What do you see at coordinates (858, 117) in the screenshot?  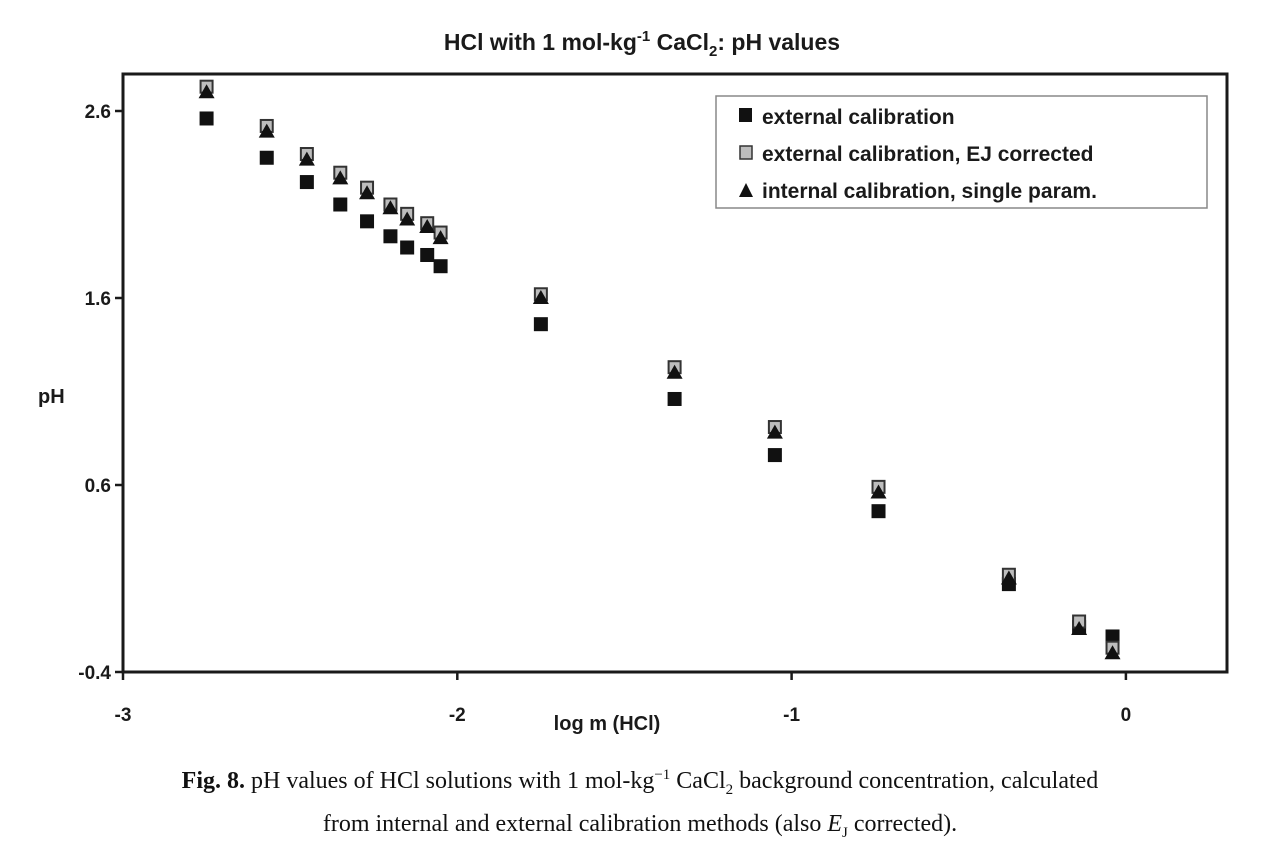 I see `legend-label-external: external calibration` at bounding box center [858, 117].